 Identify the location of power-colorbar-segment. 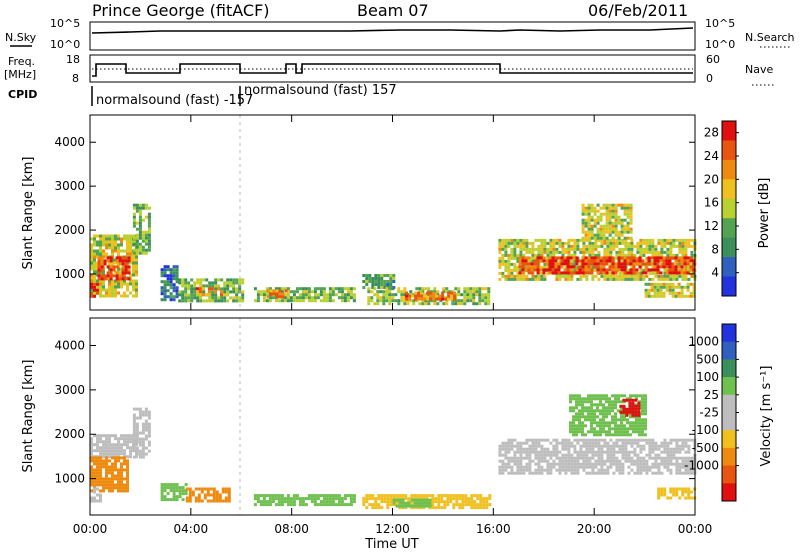
(729, 228).